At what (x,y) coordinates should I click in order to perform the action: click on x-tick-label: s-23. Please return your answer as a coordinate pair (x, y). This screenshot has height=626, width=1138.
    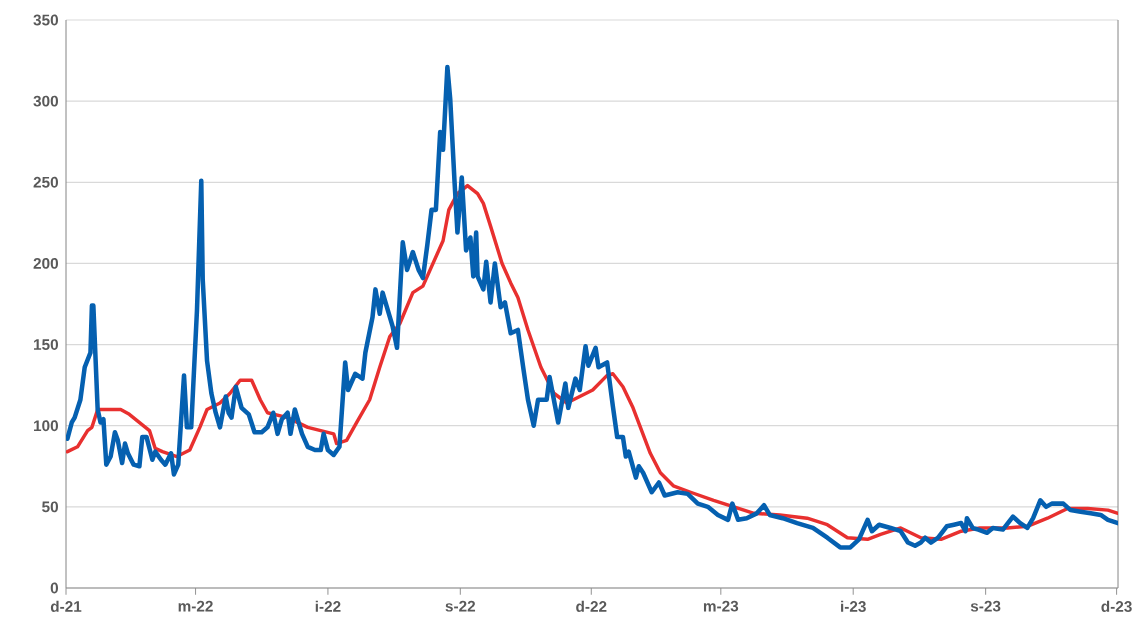
    Looking at the image, I should click on (985, 606).